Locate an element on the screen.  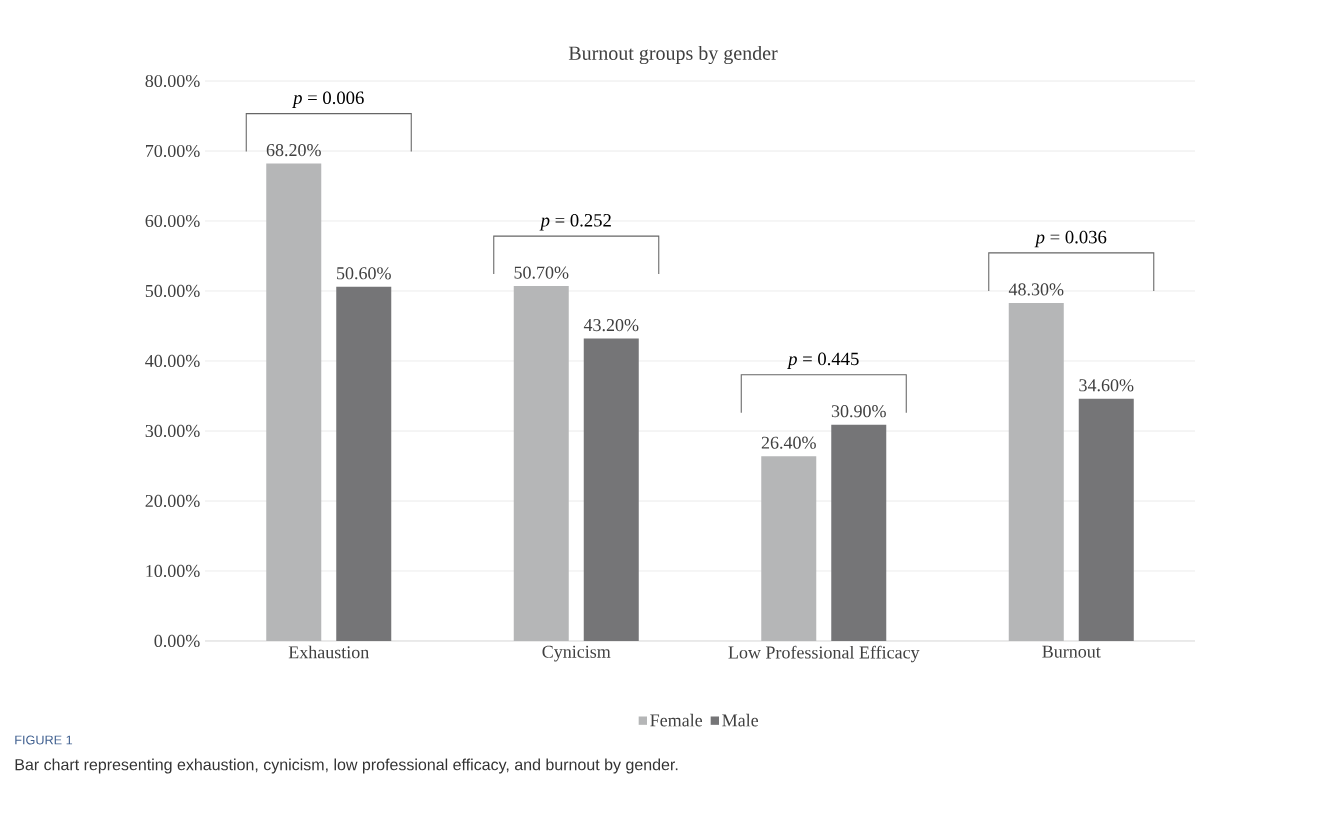
data-label: 50.60% is located at coordinates (364, 273).